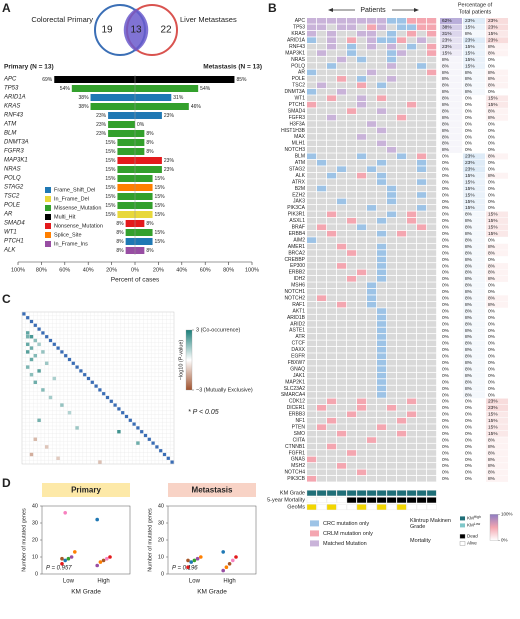 The image size is (520, 619). I want to click on y-tick-label: 0, so click(36, 574).